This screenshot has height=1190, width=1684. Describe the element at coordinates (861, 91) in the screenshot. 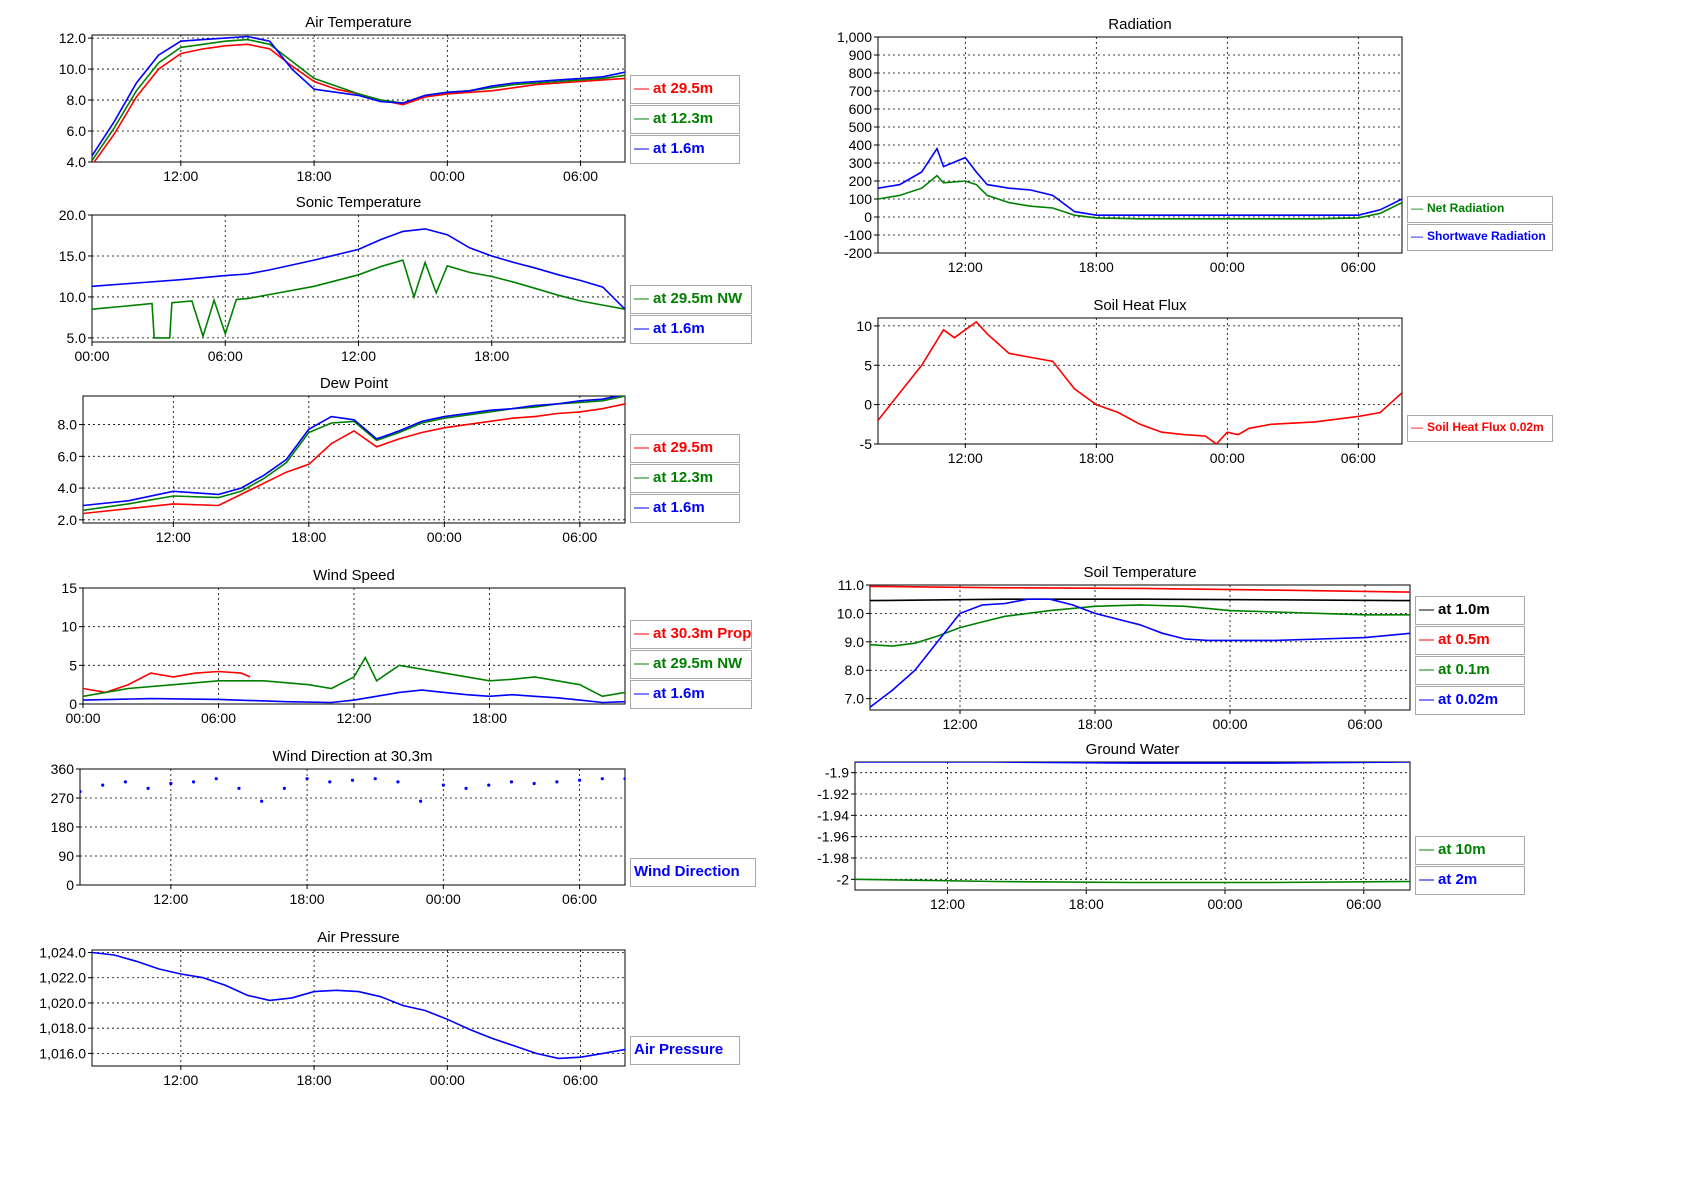

I see `y-tick-label: 700` at that location.